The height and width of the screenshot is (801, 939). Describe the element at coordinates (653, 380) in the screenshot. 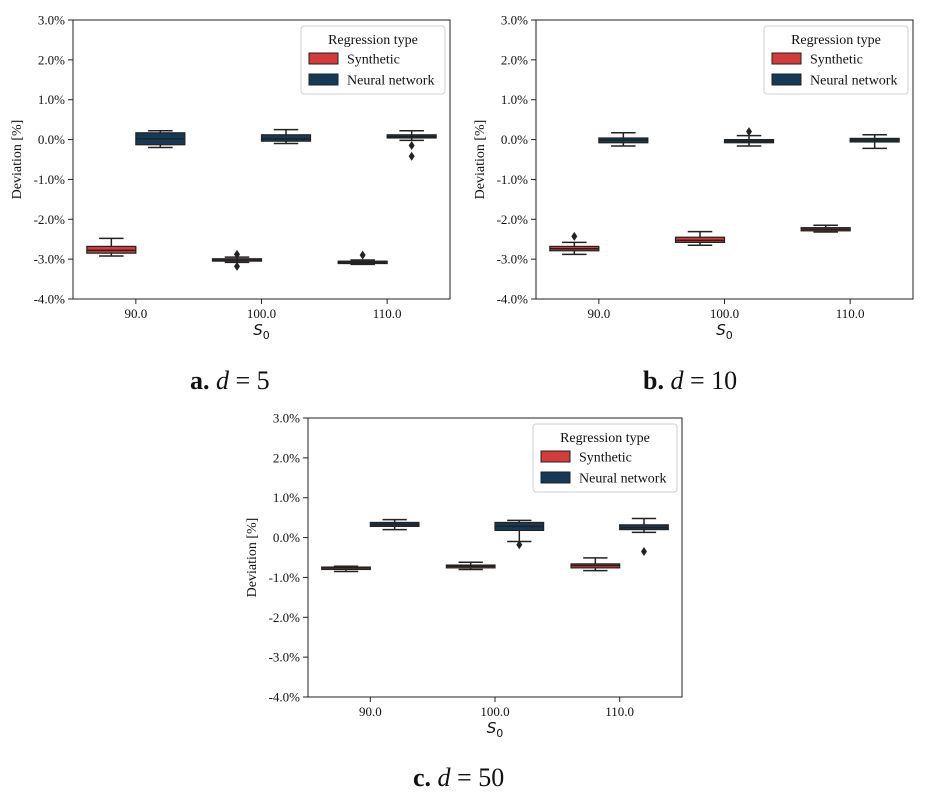

I see `caption-b-prefix: b.` at that location.